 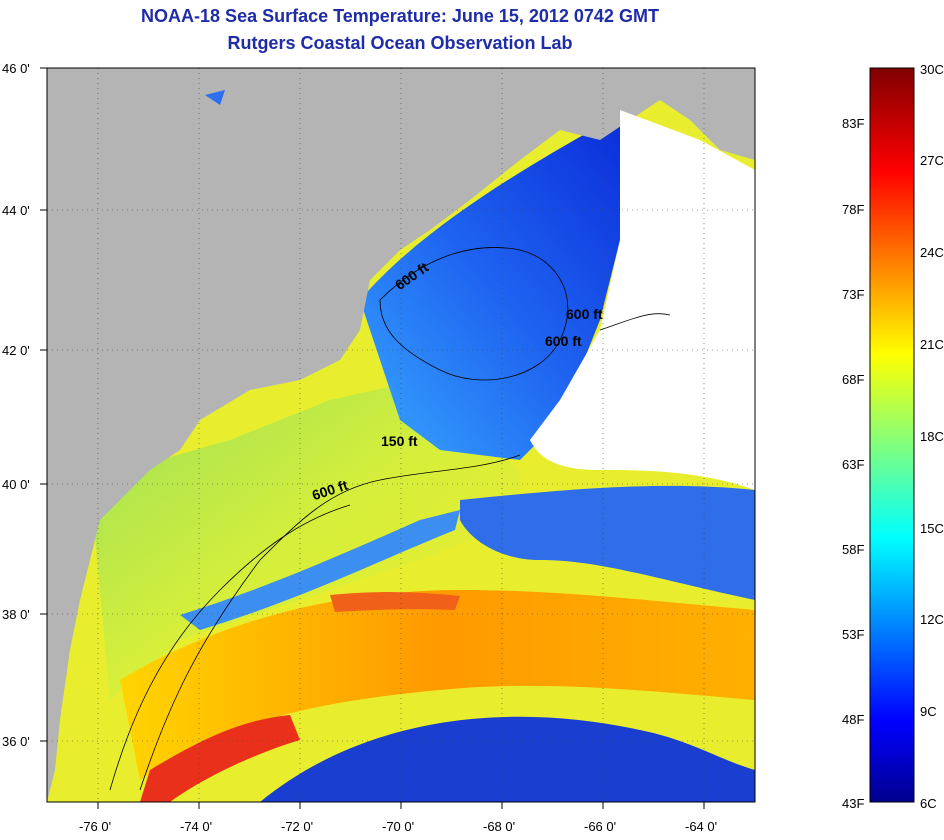 I want to click on south-cold-water, so click(x=507, y=759).